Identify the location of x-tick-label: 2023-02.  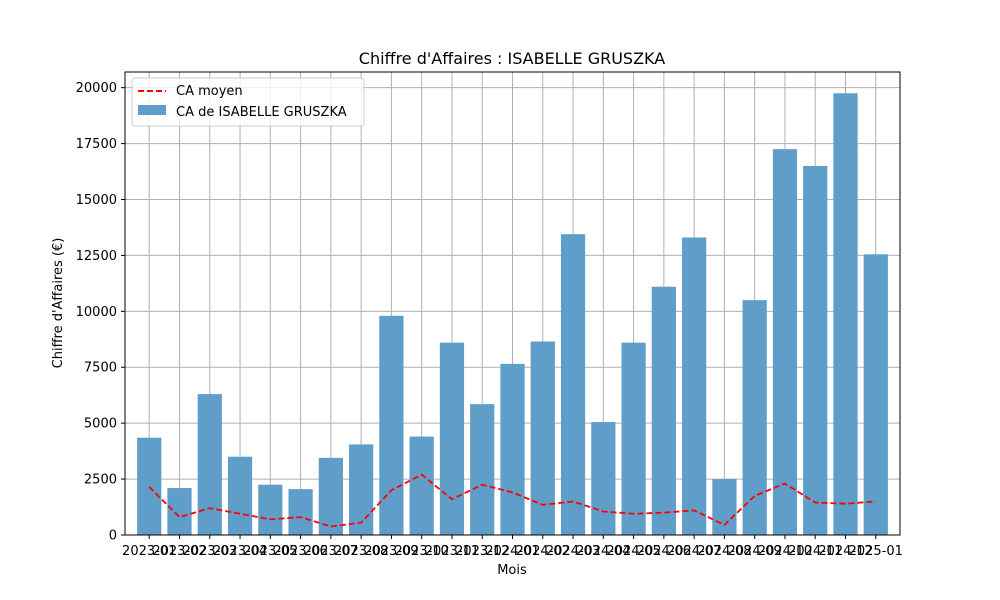
(179, 551).